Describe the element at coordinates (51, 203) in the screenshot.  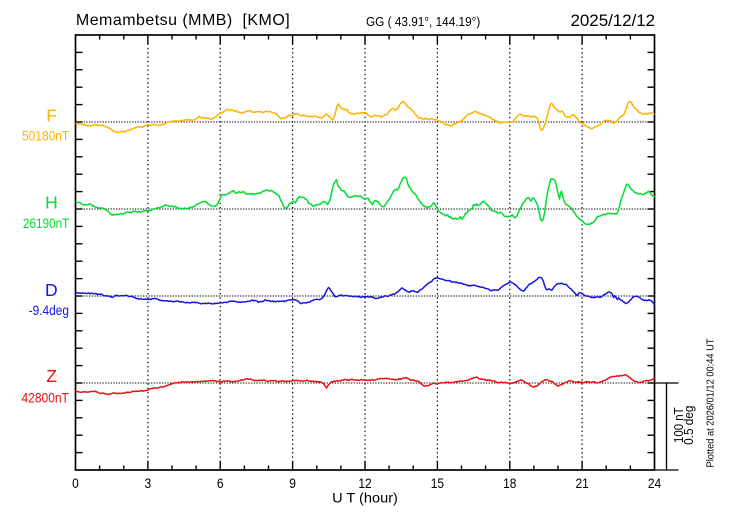
I see `svg-text: H` at that location.